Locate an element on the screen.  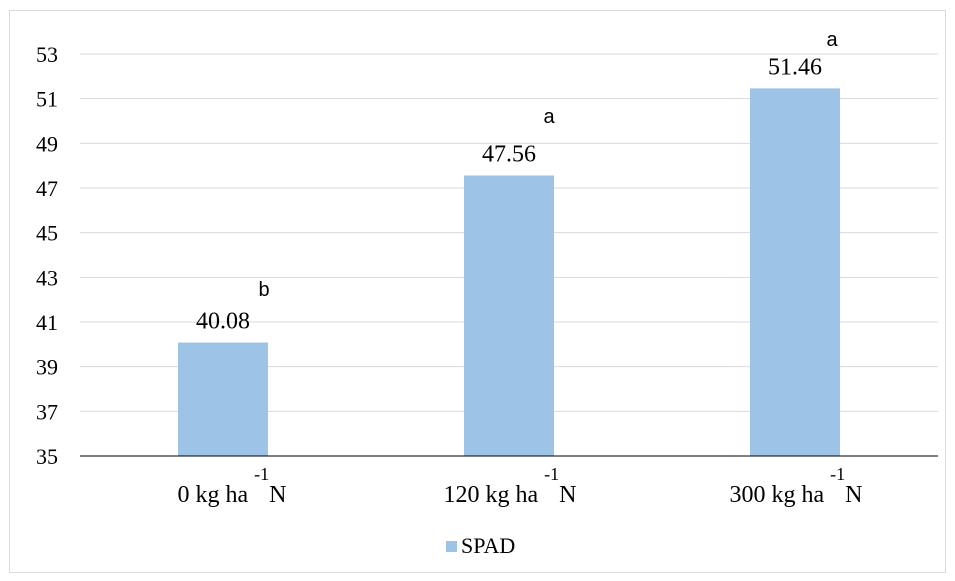
y-tick-label: 51 is located at coordinates (47, 99).